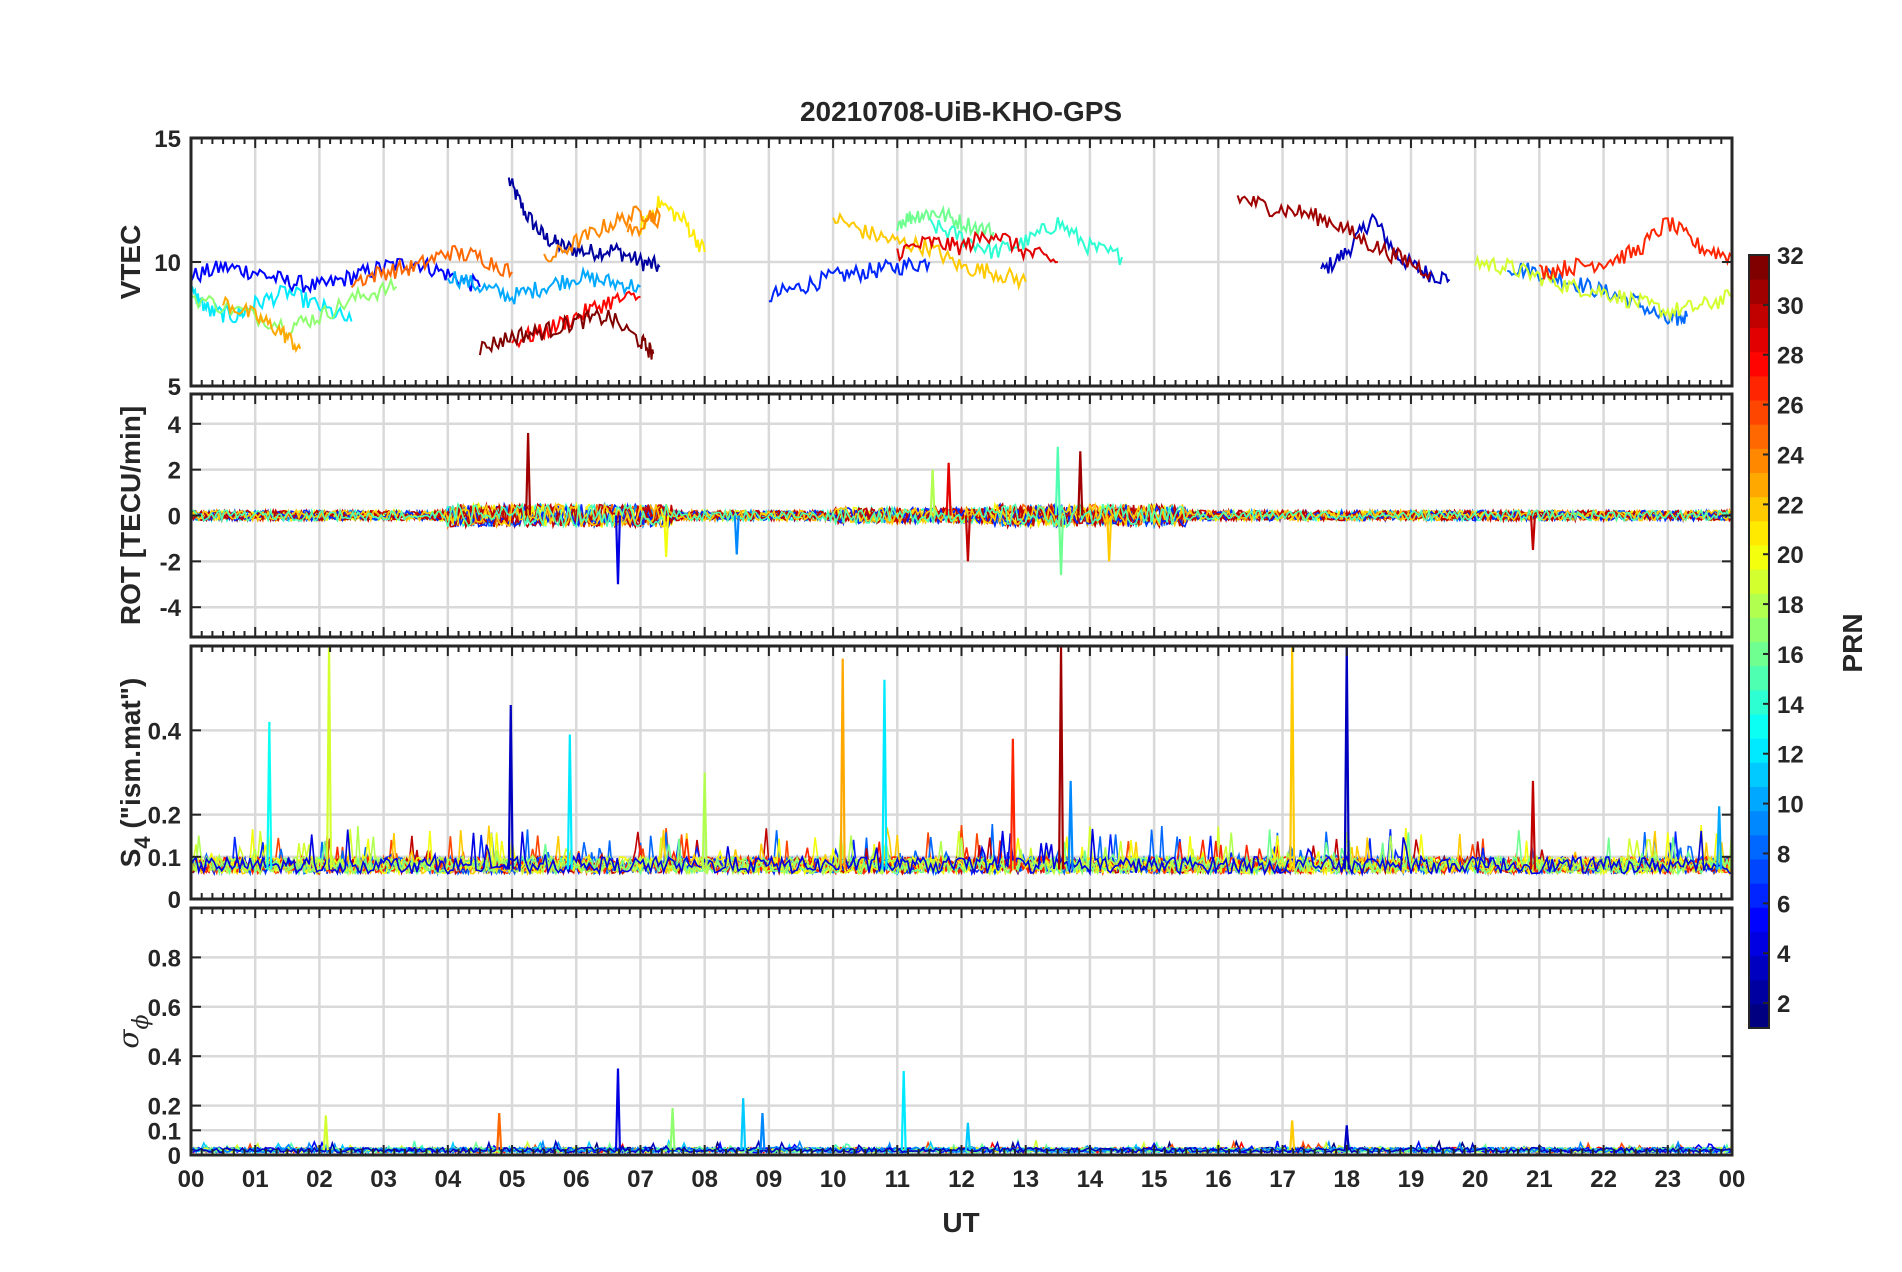  What do you see at coordinates (1790, 356) in the screenshot?
I see `colorbar-tick-label: 28` at bounding box center [1790, 356].